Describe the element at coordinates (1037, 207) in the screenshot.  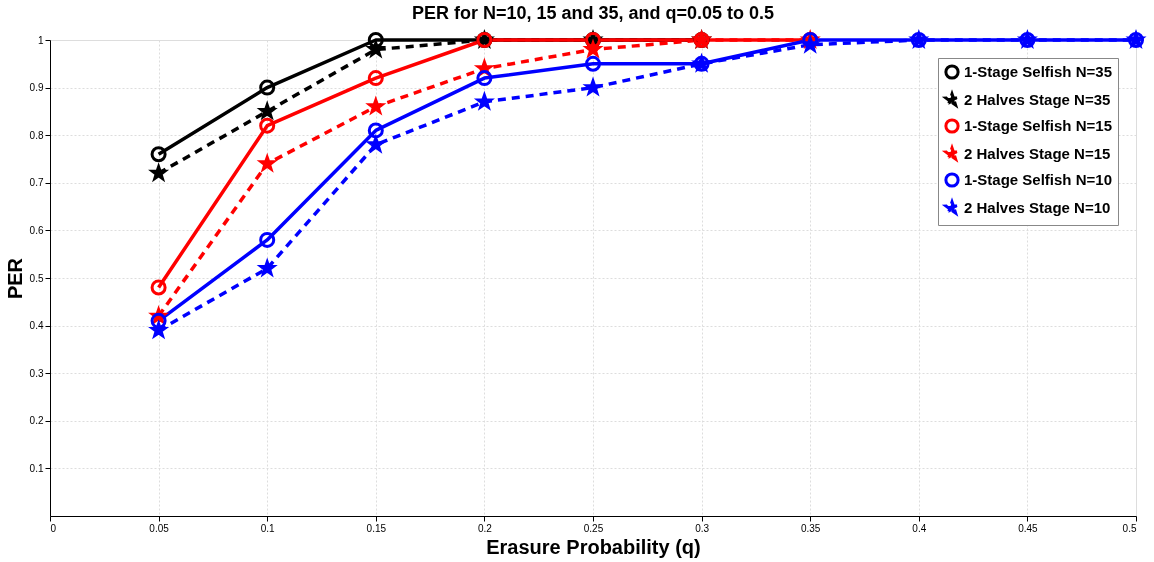
I see `legend-label: 2 Halves Stage N=10` at that location.